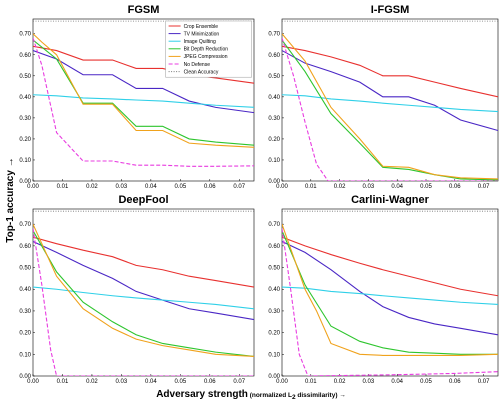 This screenshot has height=403, width=502. I want to click on series-line-no-defense, so click(143, 102).